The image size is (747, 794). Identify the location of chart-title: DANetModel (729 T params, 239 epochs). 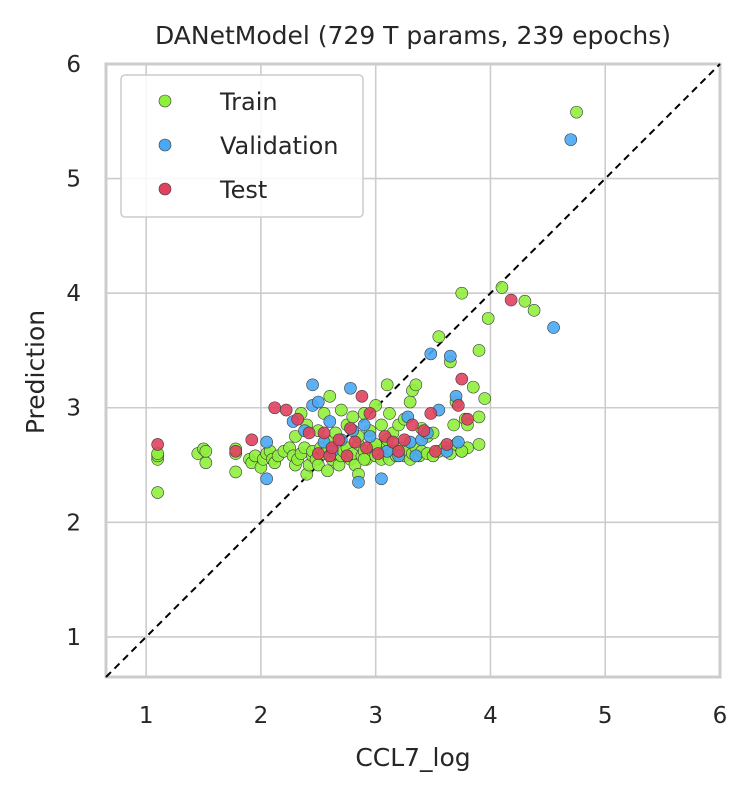
(413, 35).